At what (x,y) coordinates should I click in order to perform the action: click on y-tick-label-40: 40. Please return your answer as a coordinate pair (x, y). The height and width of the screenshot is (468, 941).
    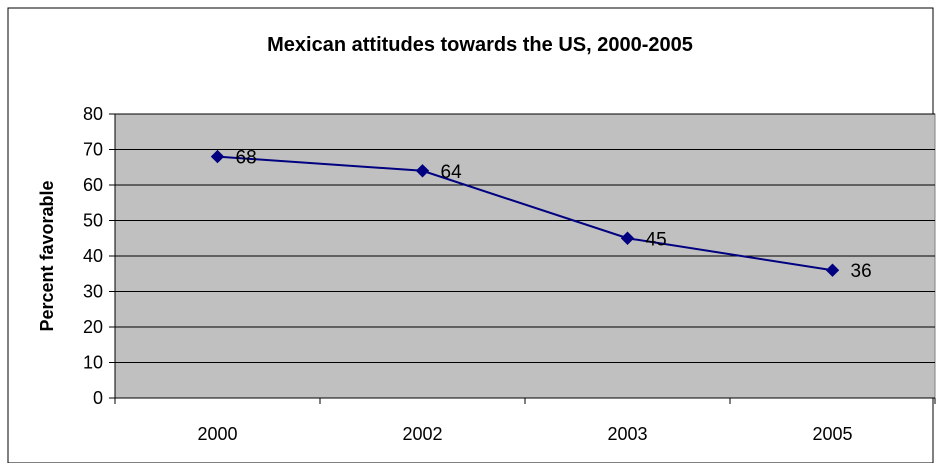
    Looking at the image, I should click on (93, 256).